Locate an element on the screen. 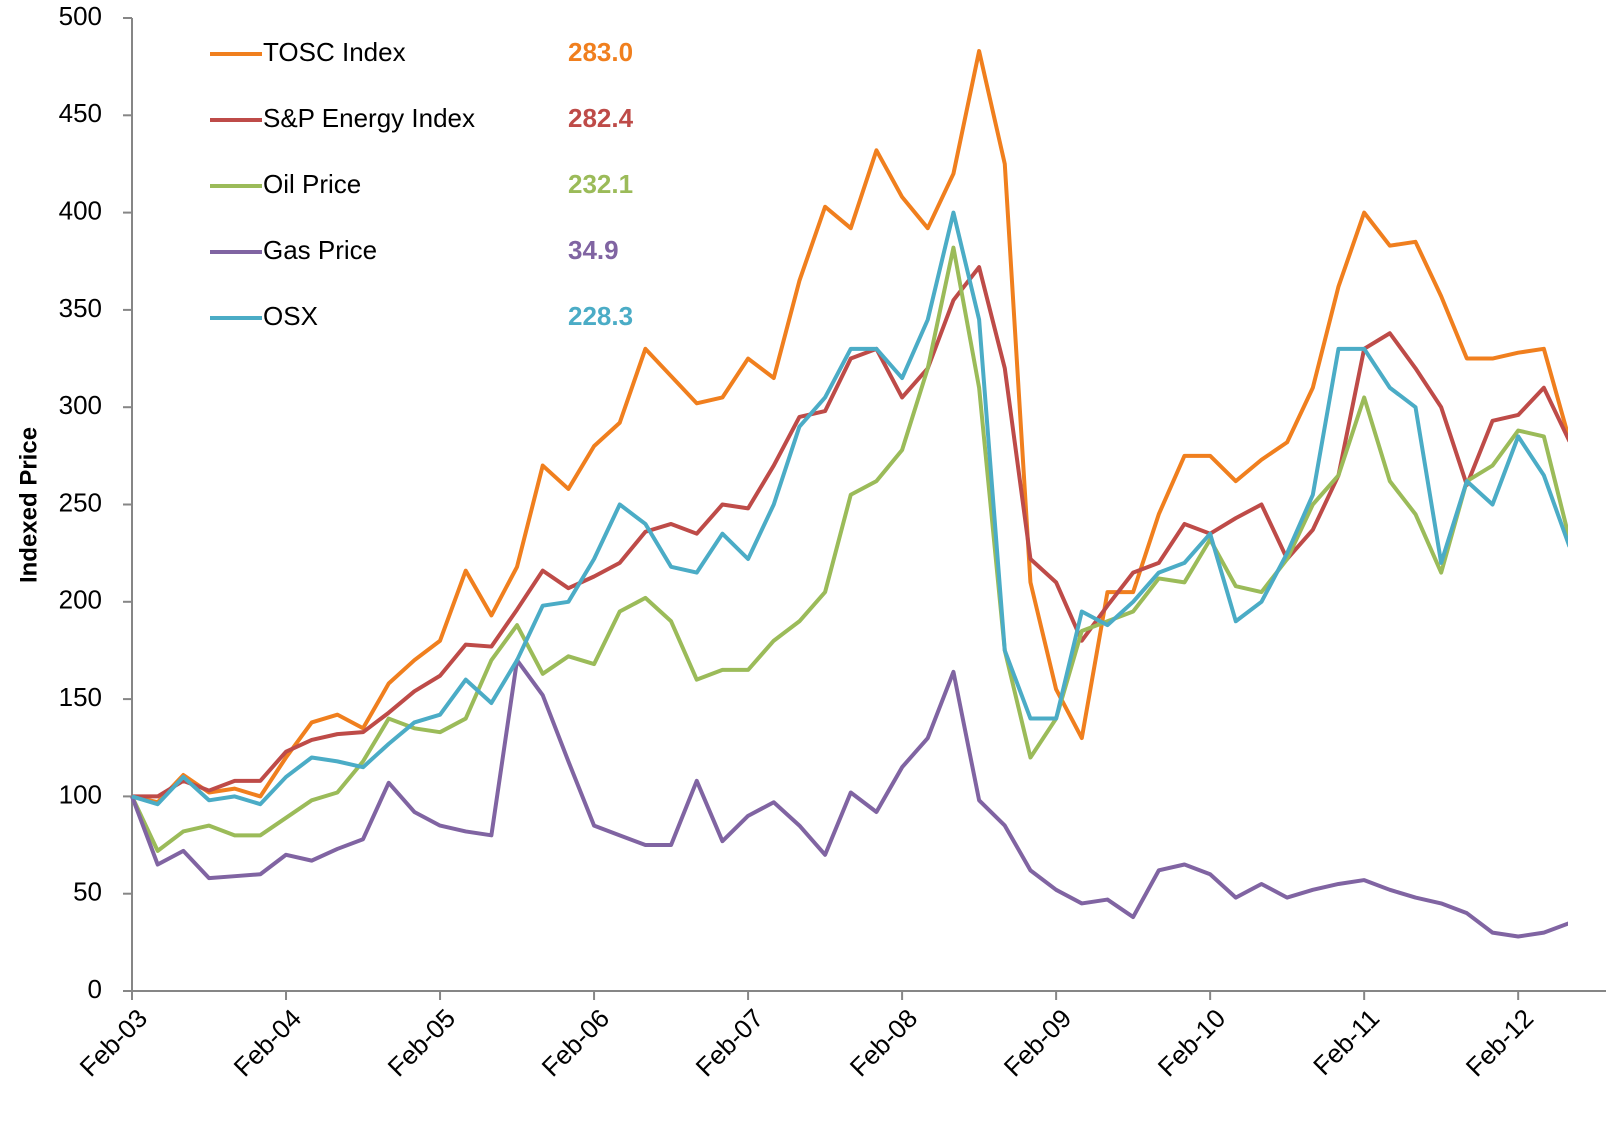 Image resolution: width=1606 pixels, height=1130 pixels. legend-label: OSX is located at coordinates (290, 316).